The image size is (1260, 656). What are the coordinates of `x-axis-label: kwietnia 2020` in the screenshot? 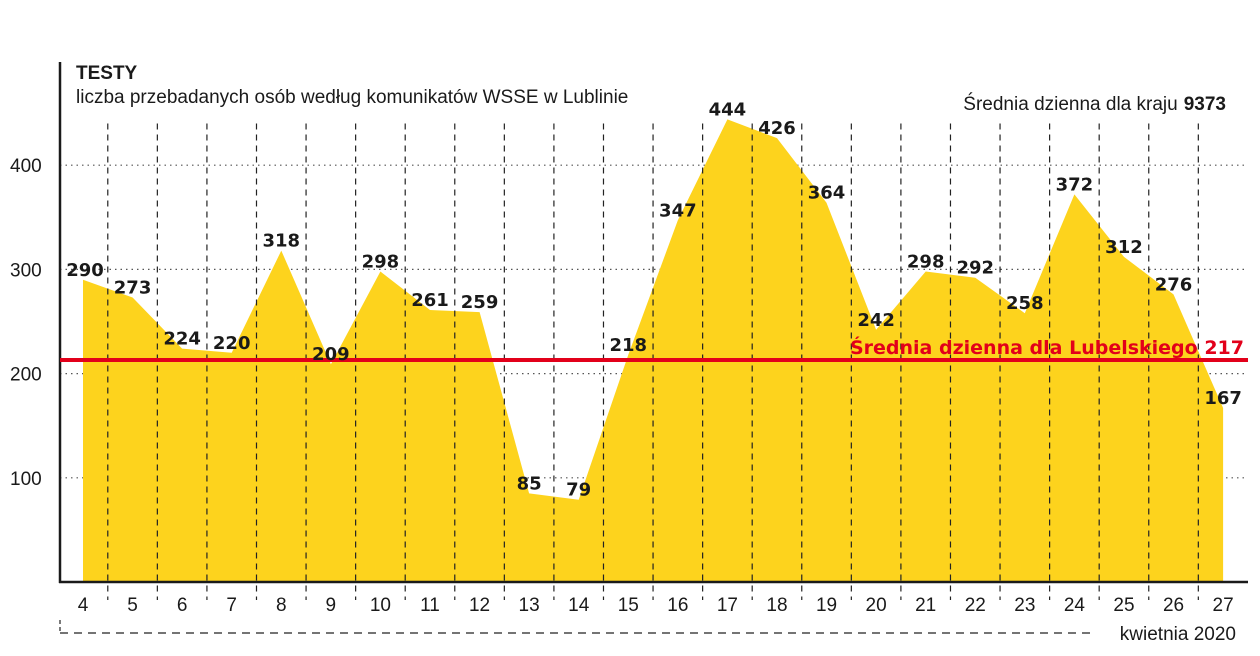 It's located at (1178, 634).